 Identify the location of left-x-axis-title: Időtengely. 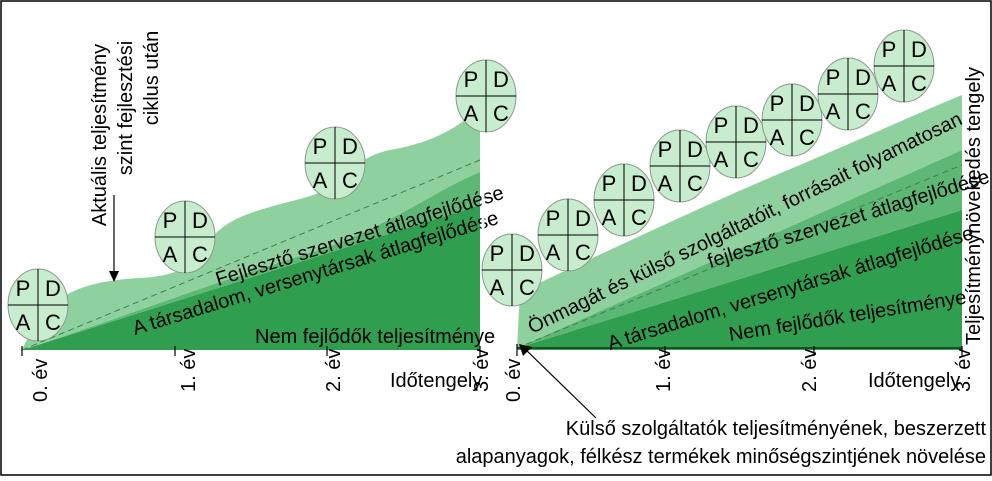
(436, 381).